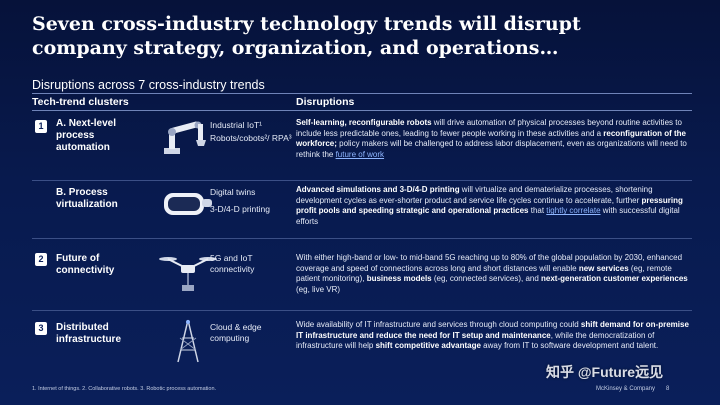  I want to click on cell-tower-illustration, so click(188, 341).